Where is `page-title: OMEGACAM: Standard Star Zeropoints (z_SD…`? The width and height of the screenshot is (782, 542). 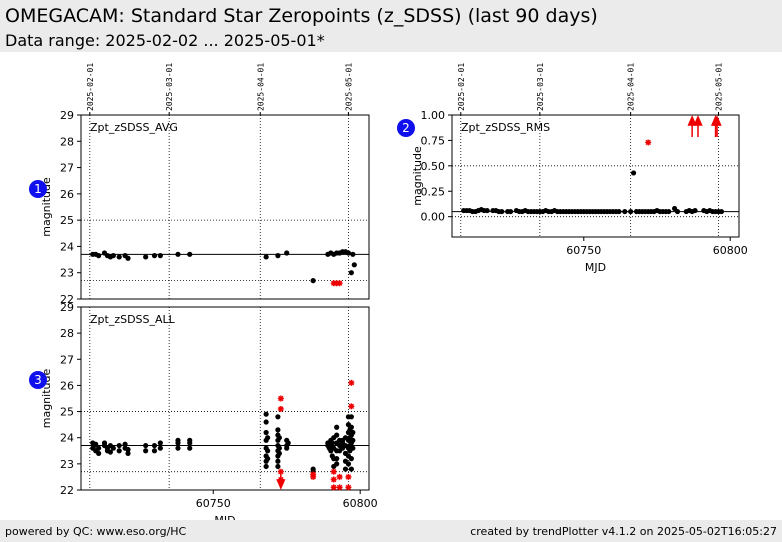 page-title: OMEGACAM: Standard Star Zeropoints (z_SD… is located at coordinates (301, 16).